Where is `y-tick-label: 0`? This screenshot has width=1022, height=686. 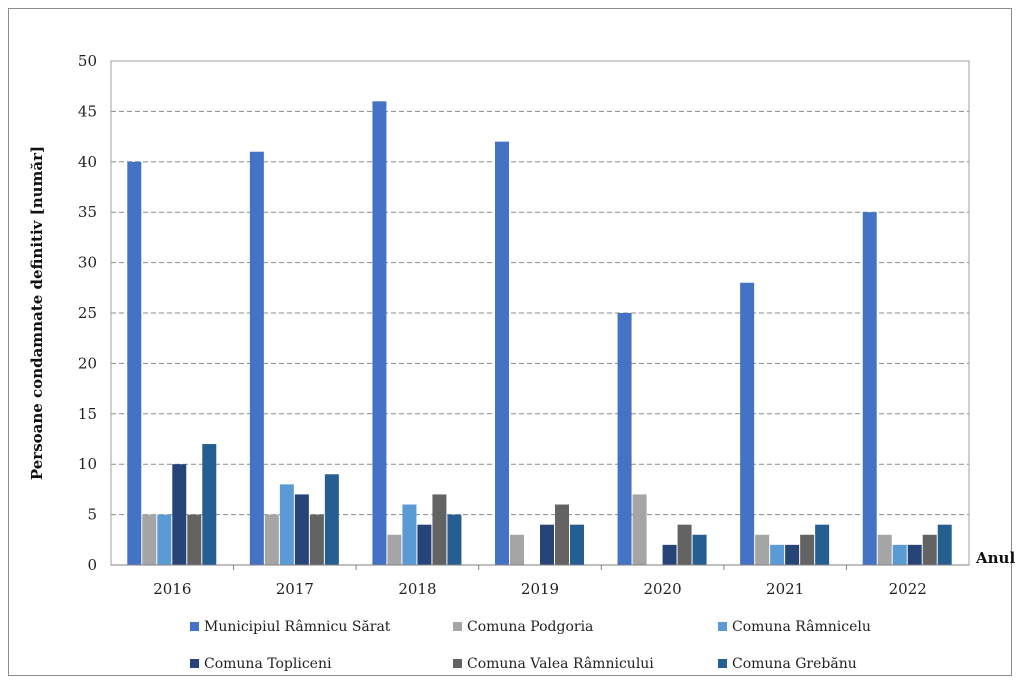
y-tick-label: 0 is located at coordinates (92, 565).